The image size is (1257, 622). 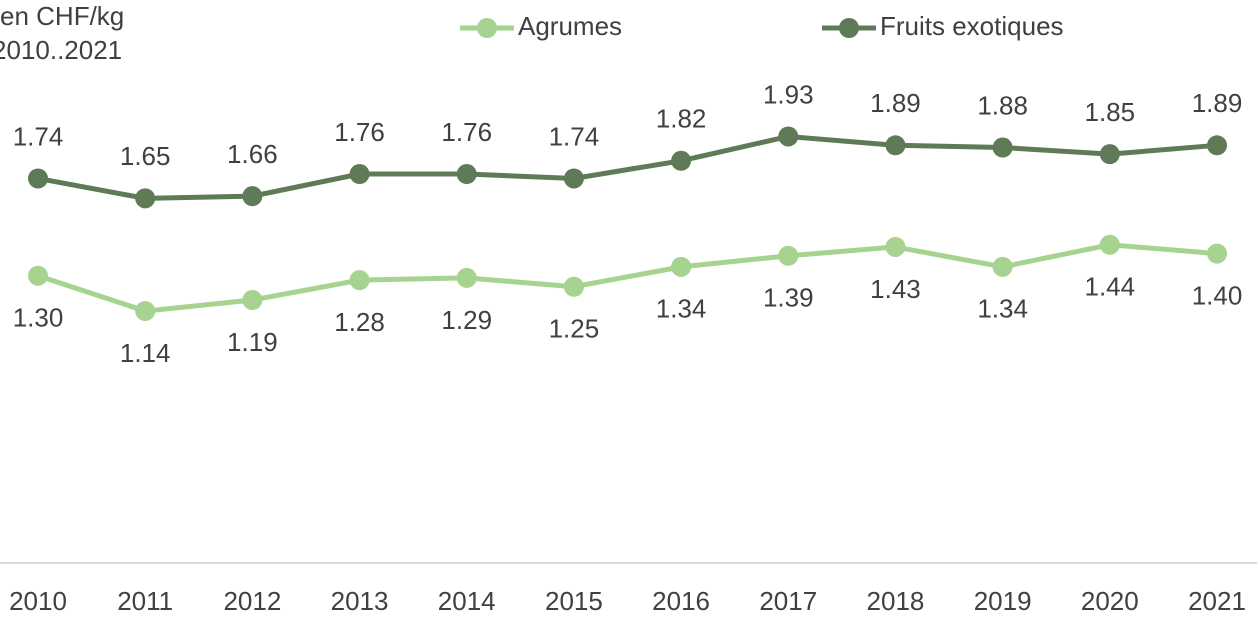 I want to click on data-label: 1.66, so click(x=252, y=154).